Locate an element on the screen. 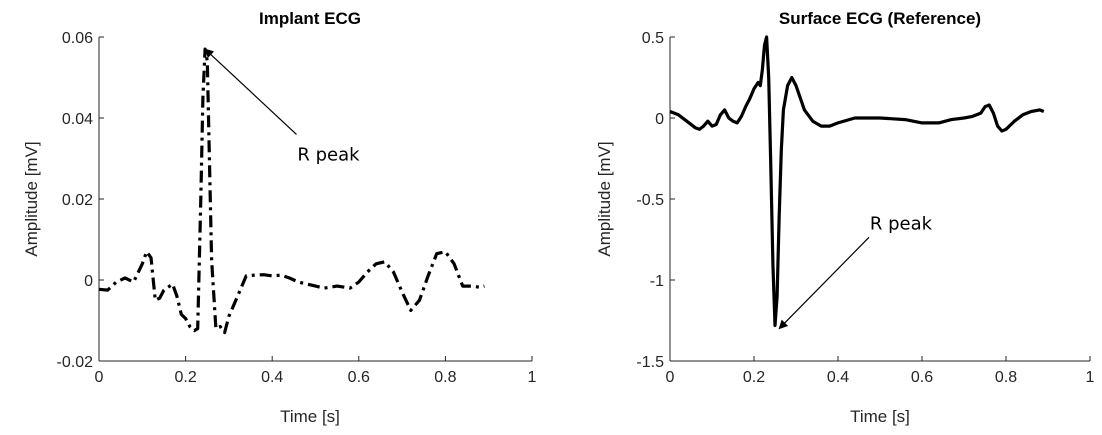 This screenshot has height=435, width=1102. y-tick-label: 0.04 is located at coordinates (77, 119).